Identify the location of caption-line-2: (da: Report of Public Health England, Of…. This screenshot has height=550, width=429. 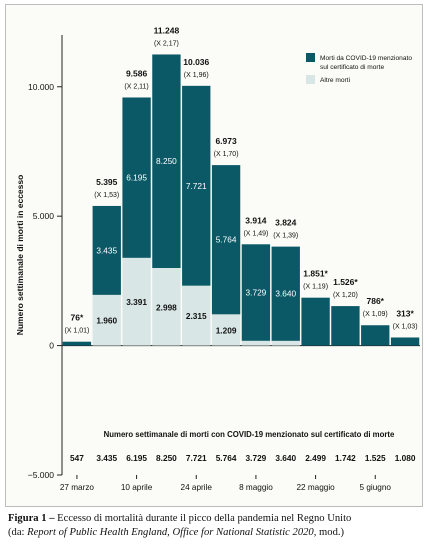
(217, 533).